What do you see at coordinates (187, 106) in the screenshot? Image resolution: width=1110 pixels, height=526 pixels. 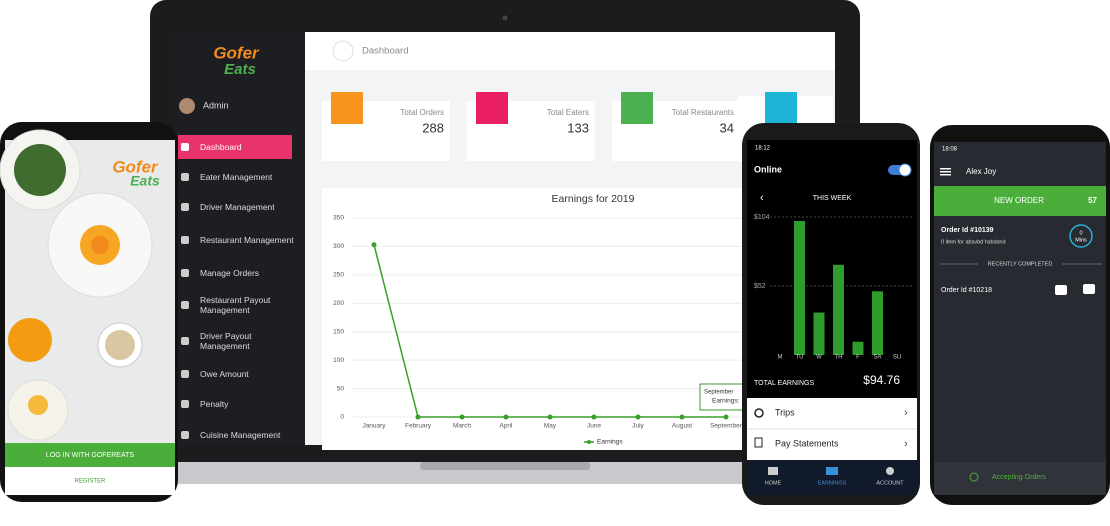 I see `avatar` at bounding box center [187, 106].